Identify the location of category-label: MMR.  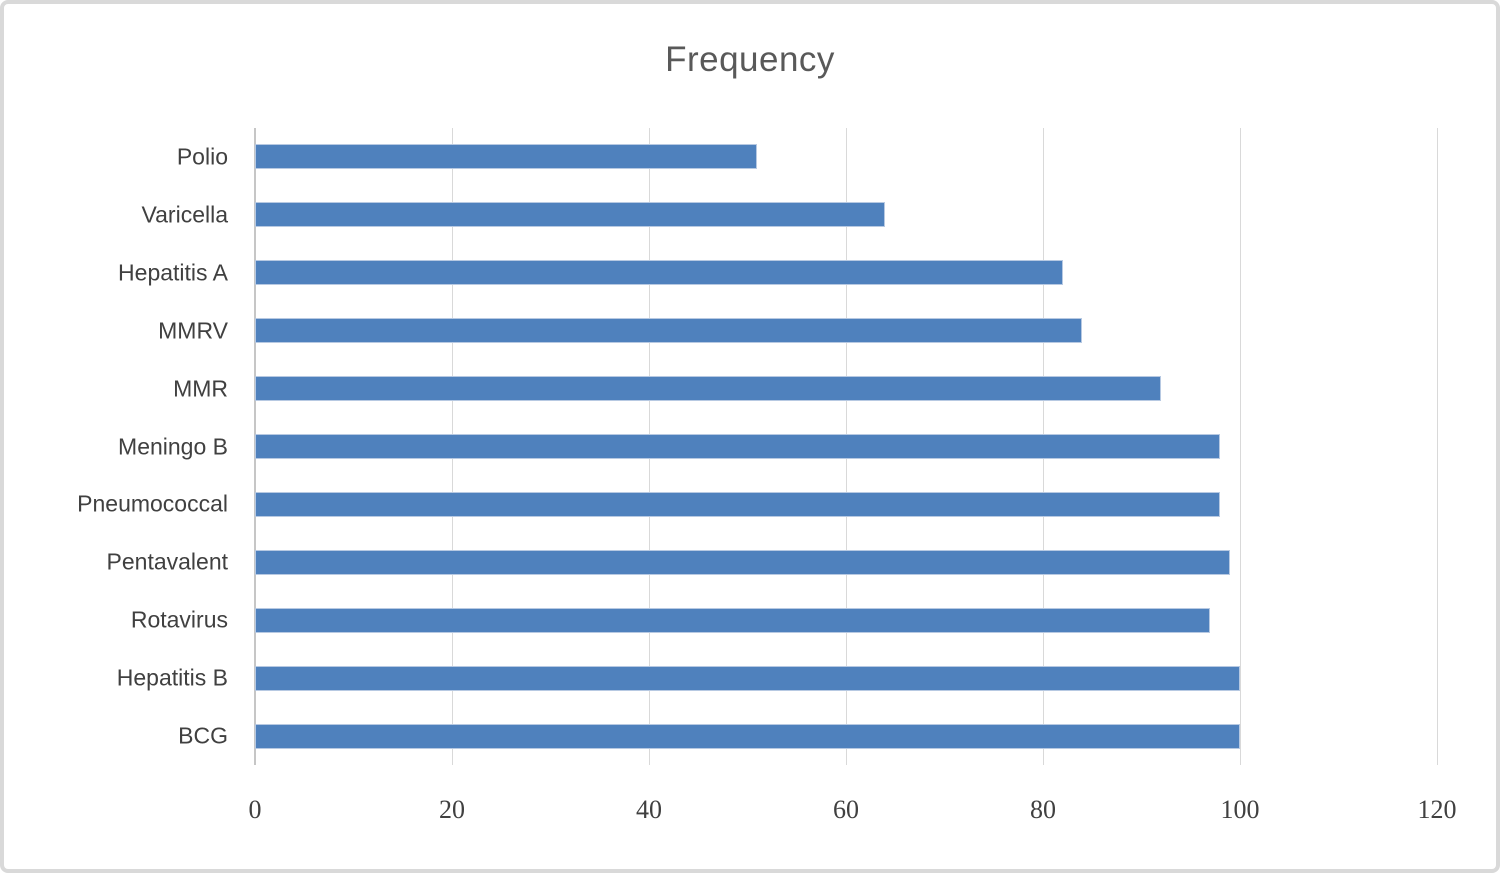
(200, 388).